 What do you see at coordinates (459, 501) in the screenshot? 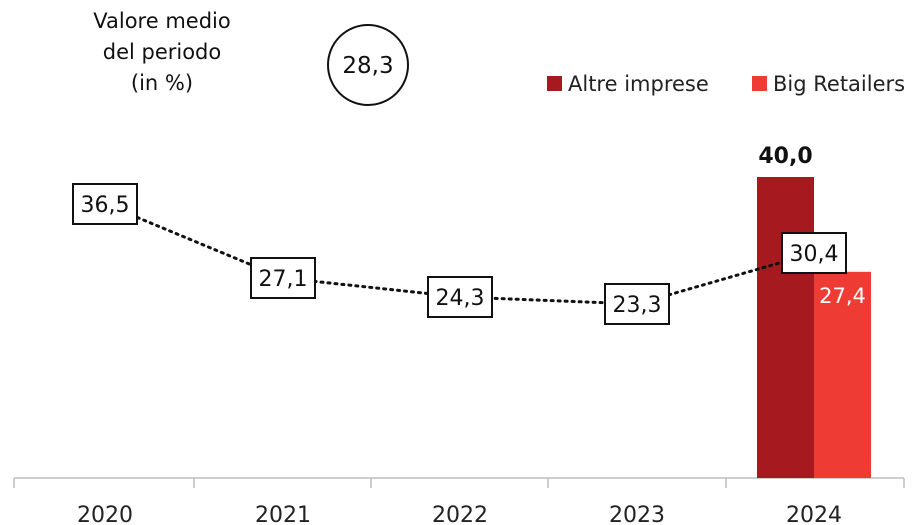
I see `x-axis: 2020 2021 2022 2023 2024` at bounding box center [459, 501].